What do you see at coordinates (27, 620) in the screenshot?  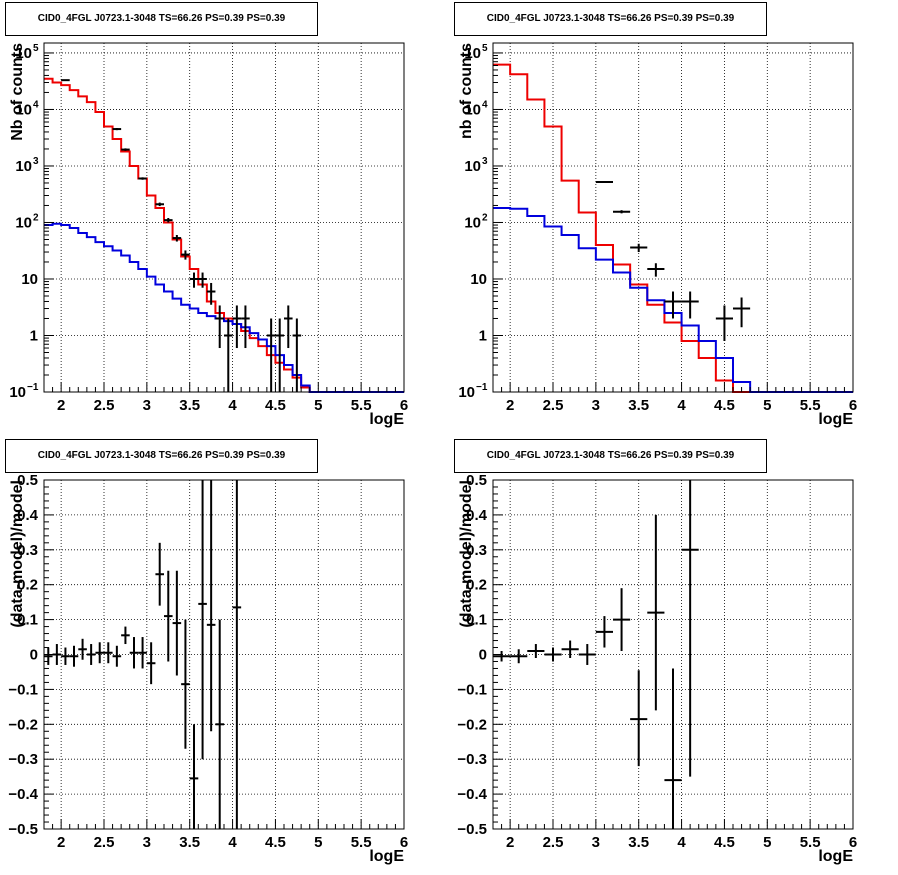 I see `y-tick-label: 0.1` at bounding box center [27, 620].